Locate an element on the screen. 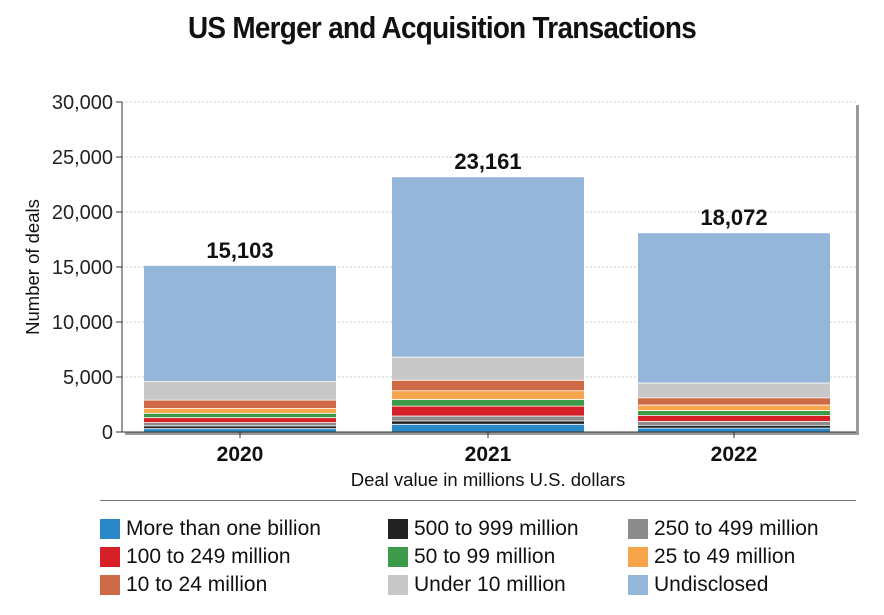  y-tick-label: 10,000 is located at coordinates (82, 323).